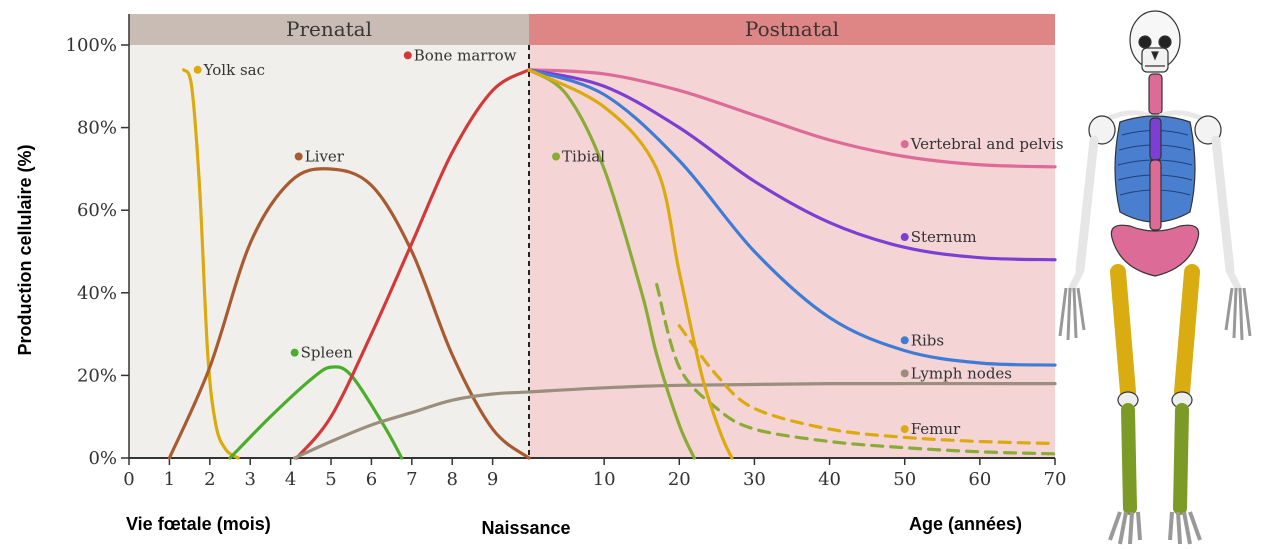 This screenshot has width=1279, height=549. Describe the element at coordinates (867, 385) in the screenshot. I see `series-line-femur-dashed` at that location.